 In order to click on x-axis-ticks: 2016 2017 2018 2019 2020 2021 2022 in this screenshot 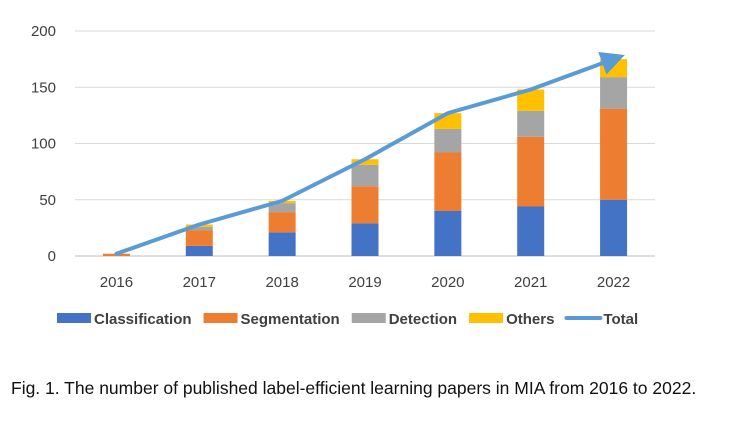, I will do `click(365, 282)`.